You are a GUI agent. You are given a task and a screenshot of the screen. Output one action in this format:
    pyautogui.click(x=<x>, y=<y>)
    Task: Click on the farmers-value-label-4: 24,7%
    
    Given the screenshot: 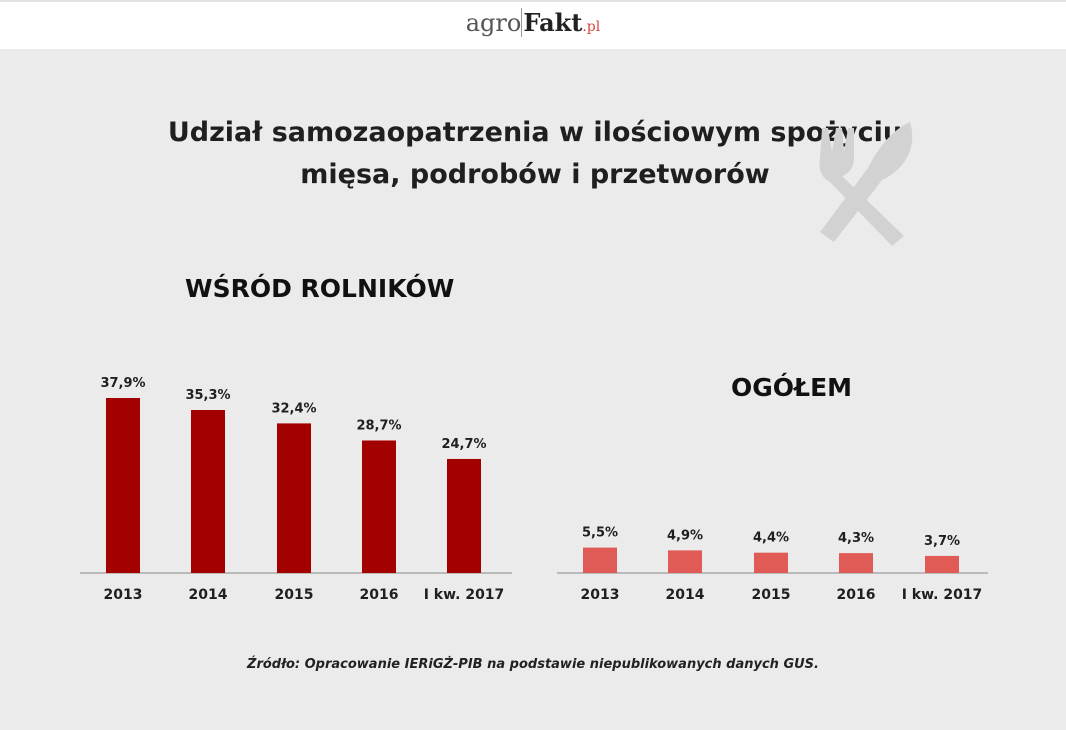 What is the action you would take?
    pyautogui.click(x=463, y=444)
    